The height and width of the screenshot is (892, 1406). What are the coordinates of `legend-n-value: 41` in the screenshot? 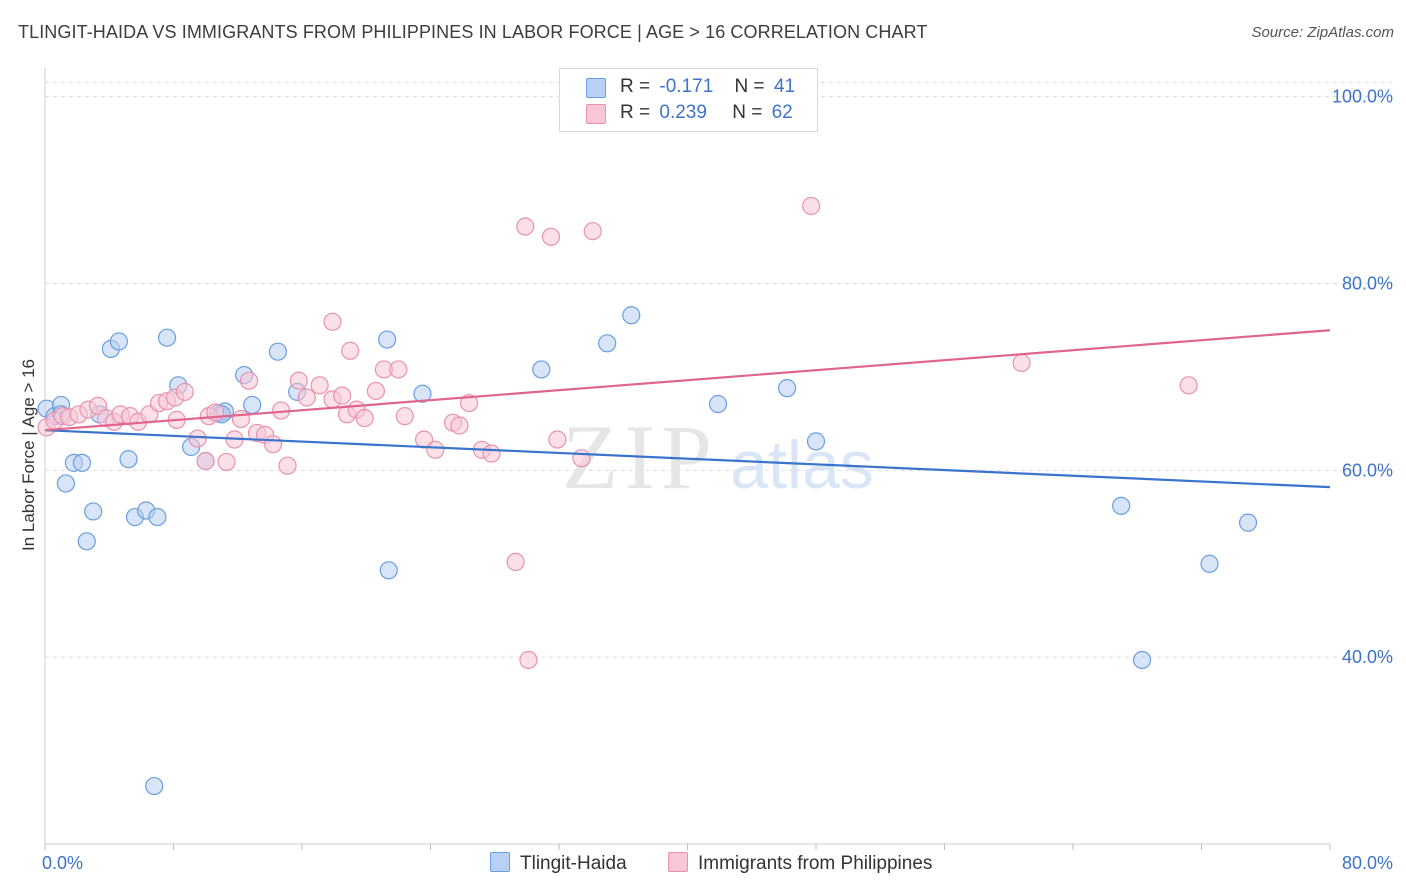 It's located at (784, 86).